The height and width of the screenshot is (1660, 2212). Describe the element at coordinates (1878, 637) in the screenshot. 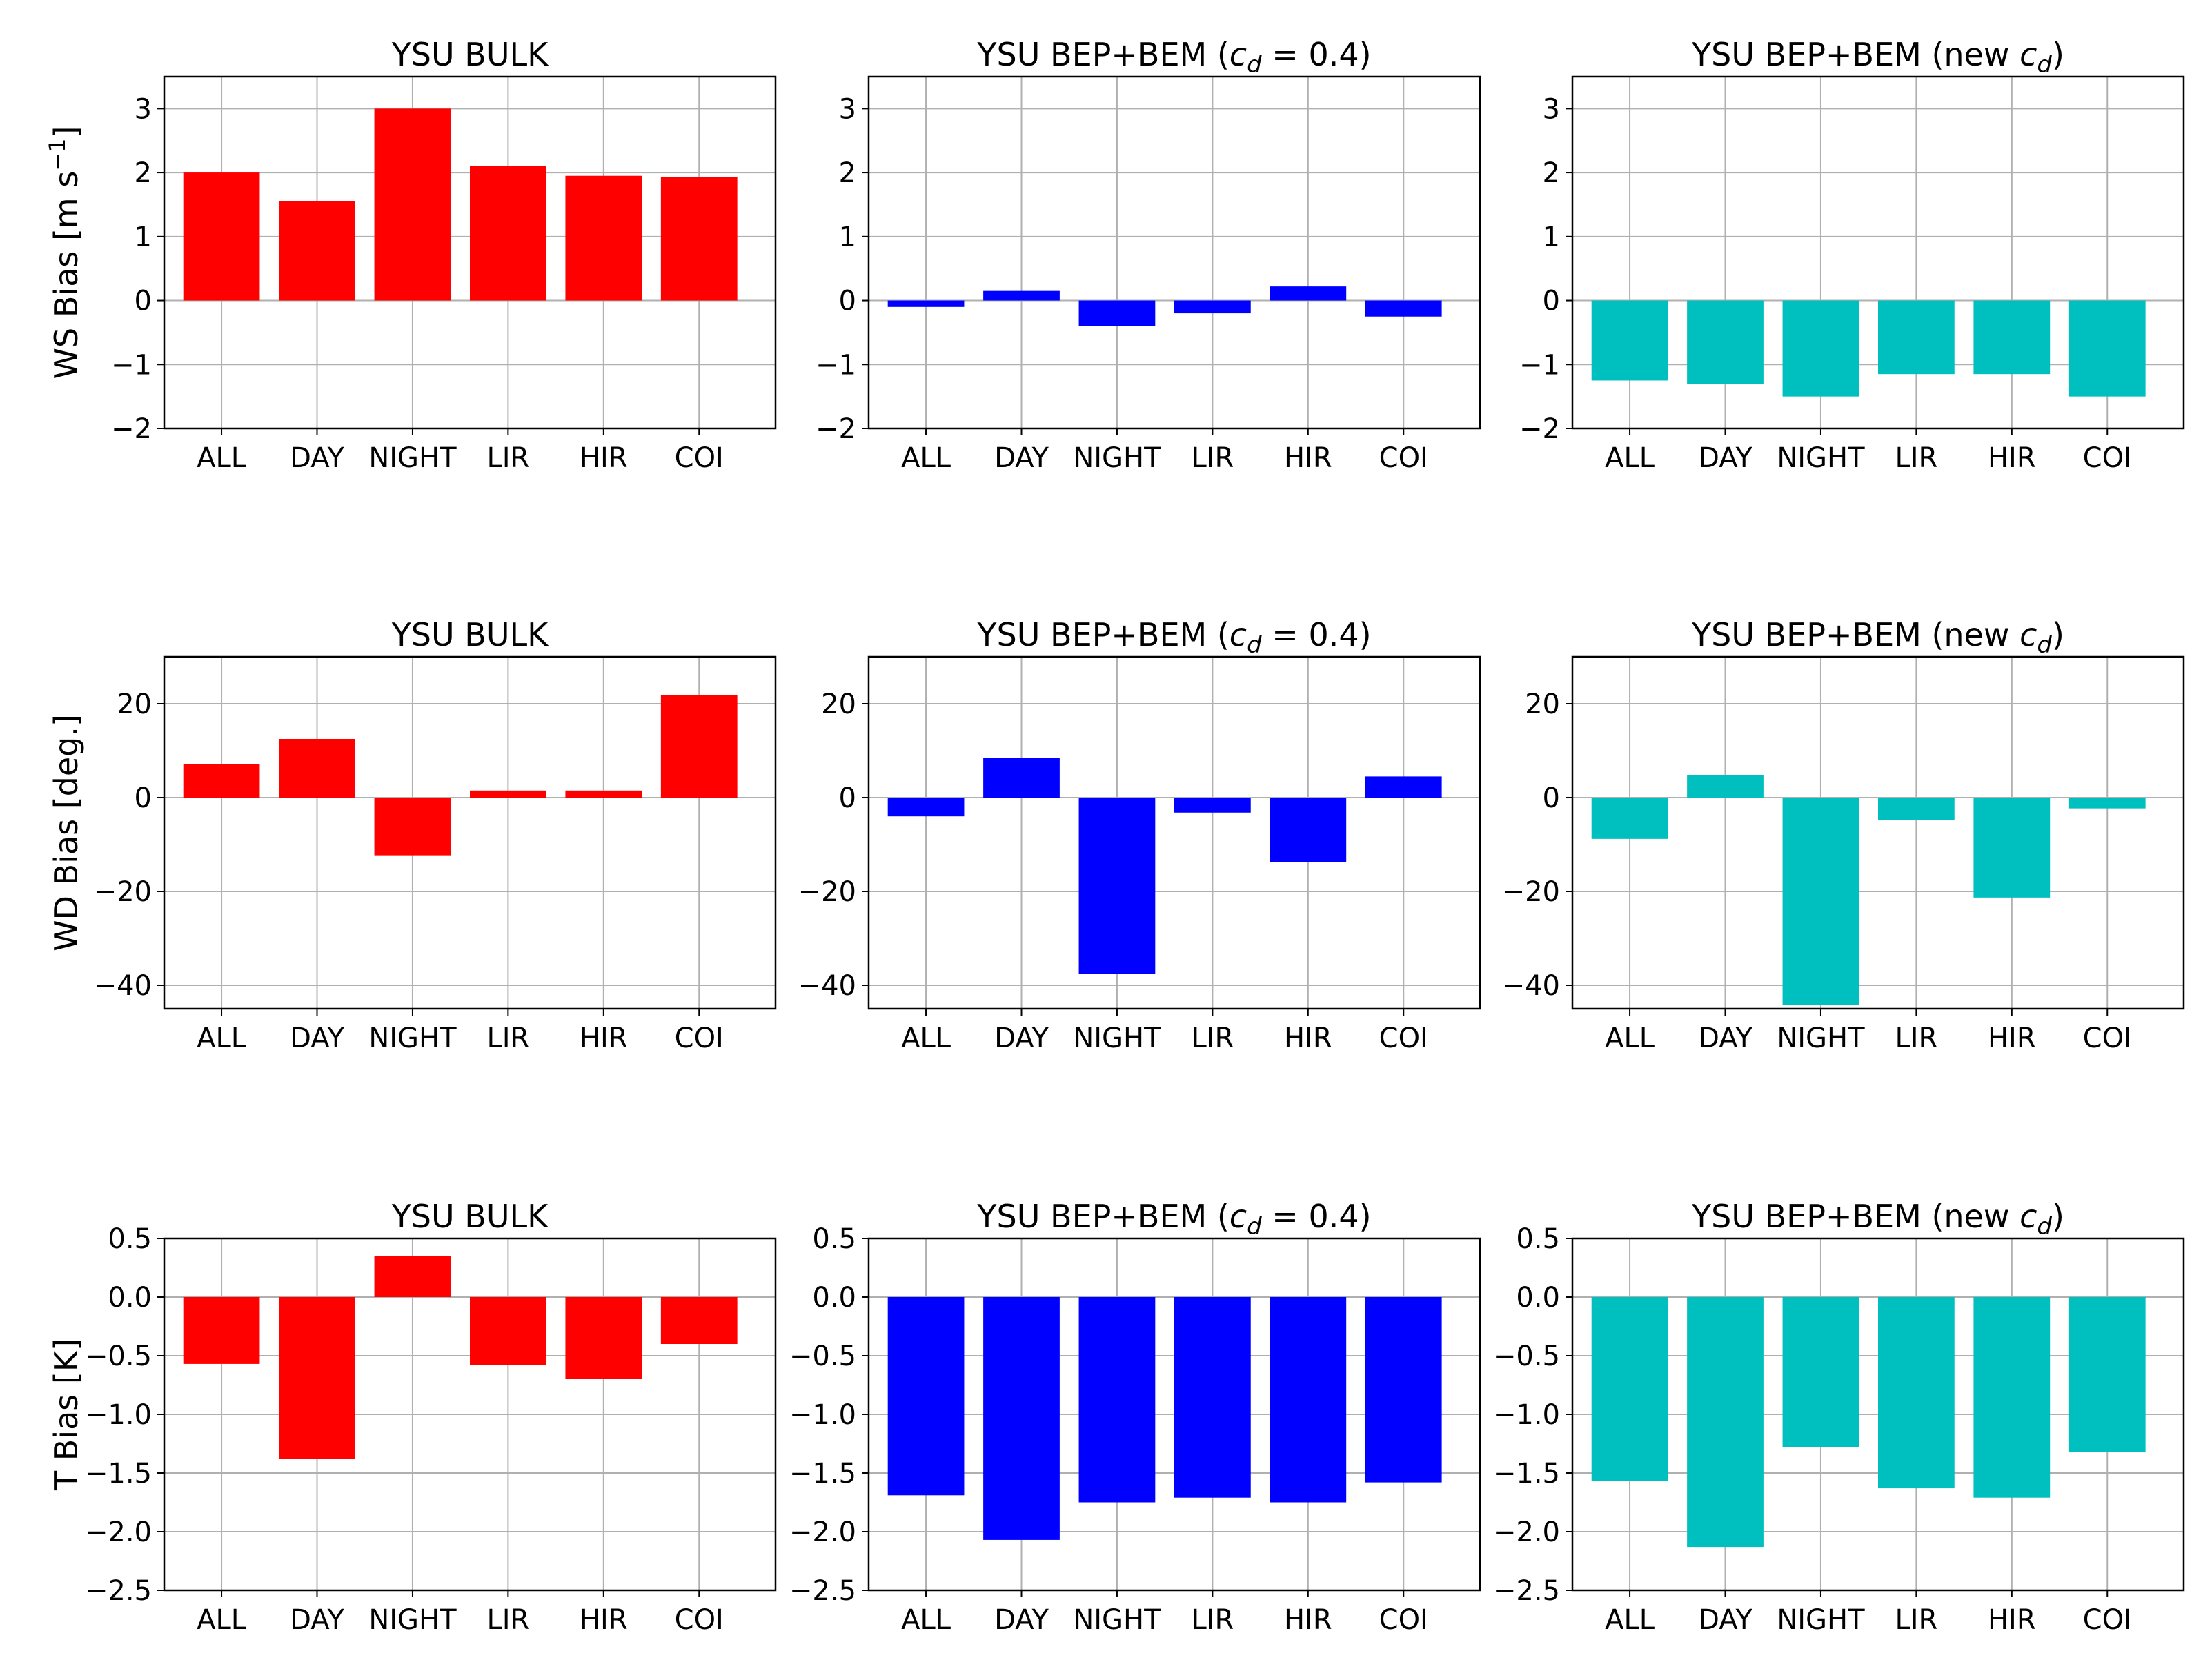

I see `panel-title: YSU BEP+BEM (new cd)` at that location.